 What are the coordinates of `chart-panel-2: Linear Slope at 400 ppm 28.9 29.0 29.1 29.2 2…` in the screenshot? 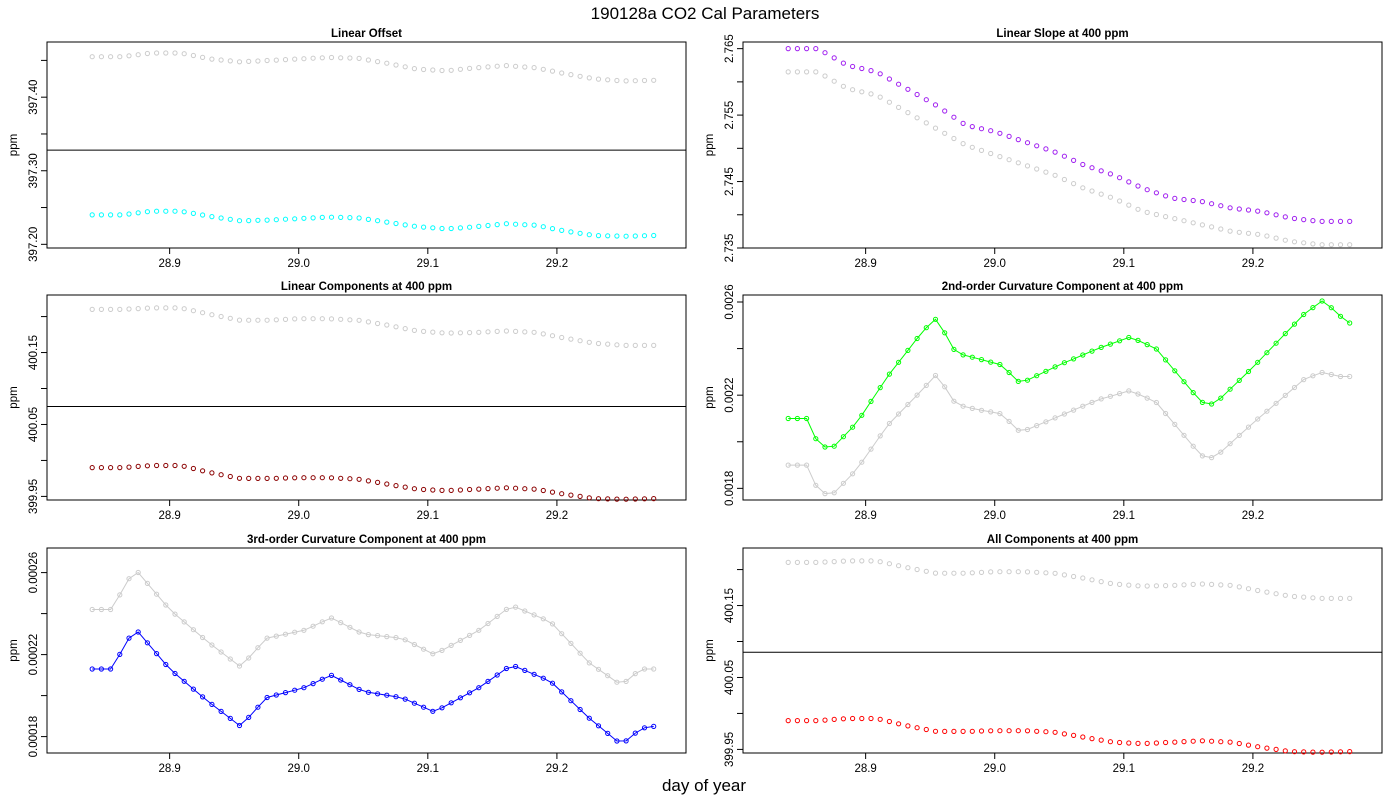 It's located at (1043, 149).